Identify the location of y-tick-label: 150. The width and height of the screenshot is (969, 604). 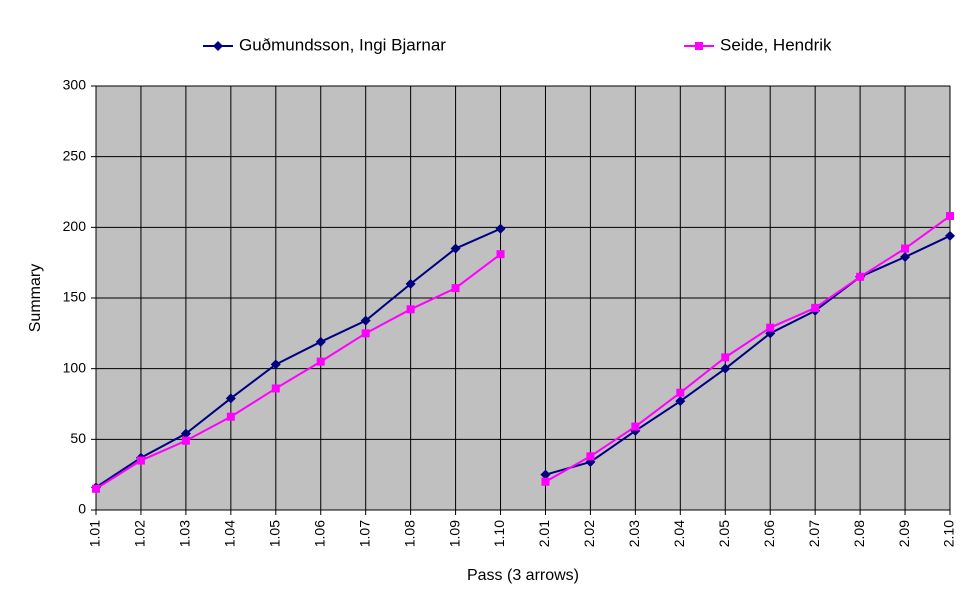
(75, 297).